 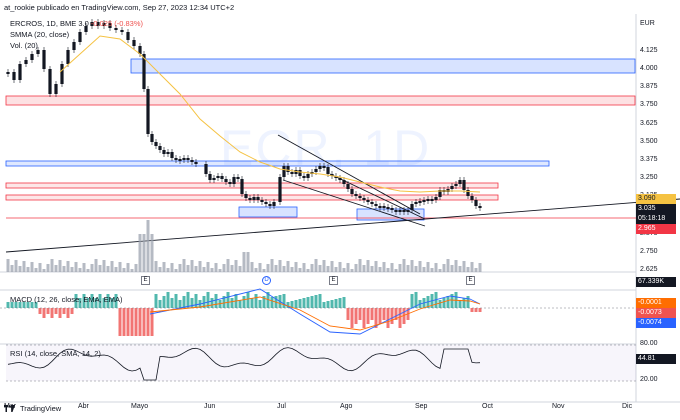 I want to click on close-price-tag: 3.035, so click(x=656, y=209).